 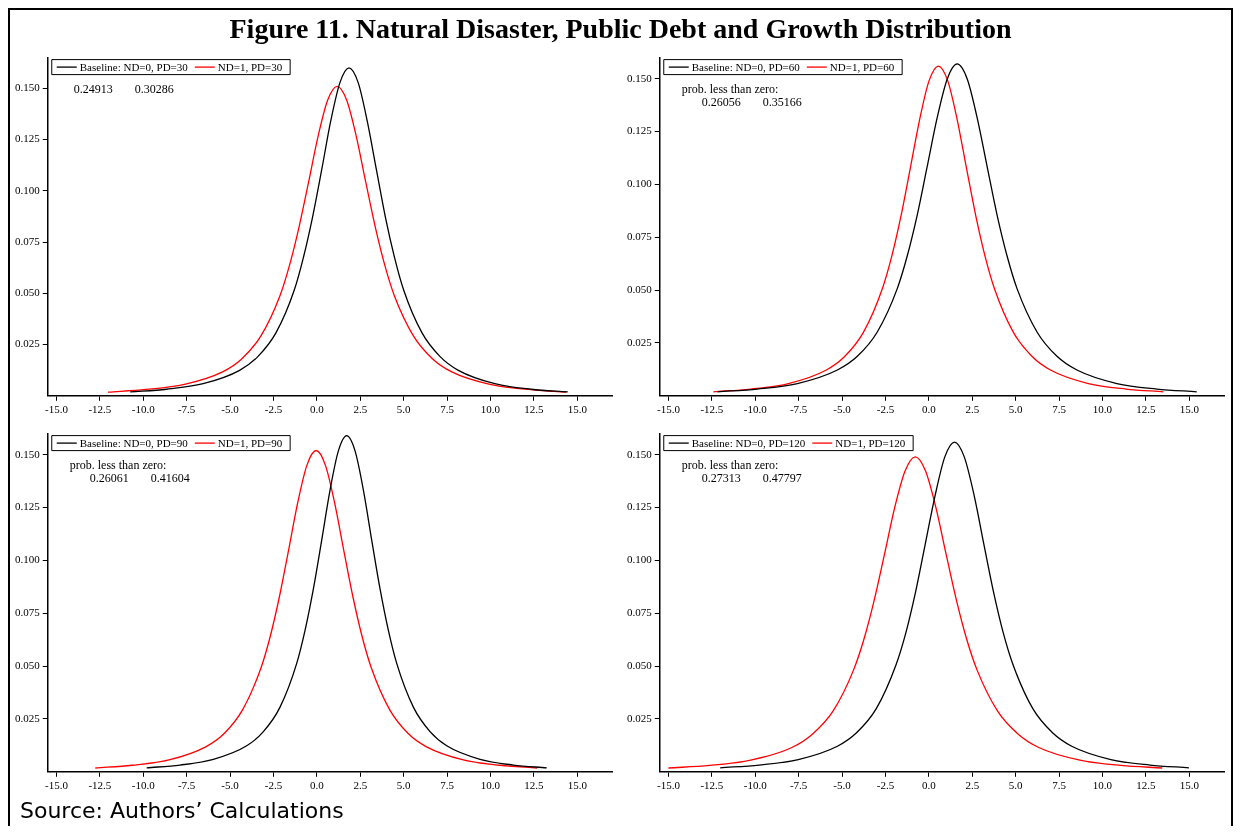 What do you see at coordinates (748, 442) in the screenshot?
I see `legend-label: Baseline: ND=0, PD=120` at bounding box center [748, 442].